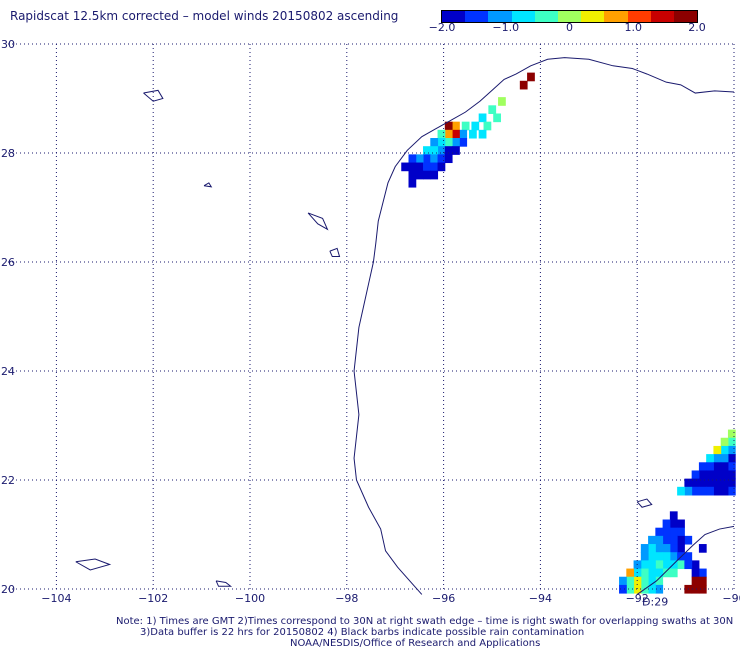  Describe the element at coordinates (8, 371) in the screenshot. I see `lat-tick-label: 24` at that location.